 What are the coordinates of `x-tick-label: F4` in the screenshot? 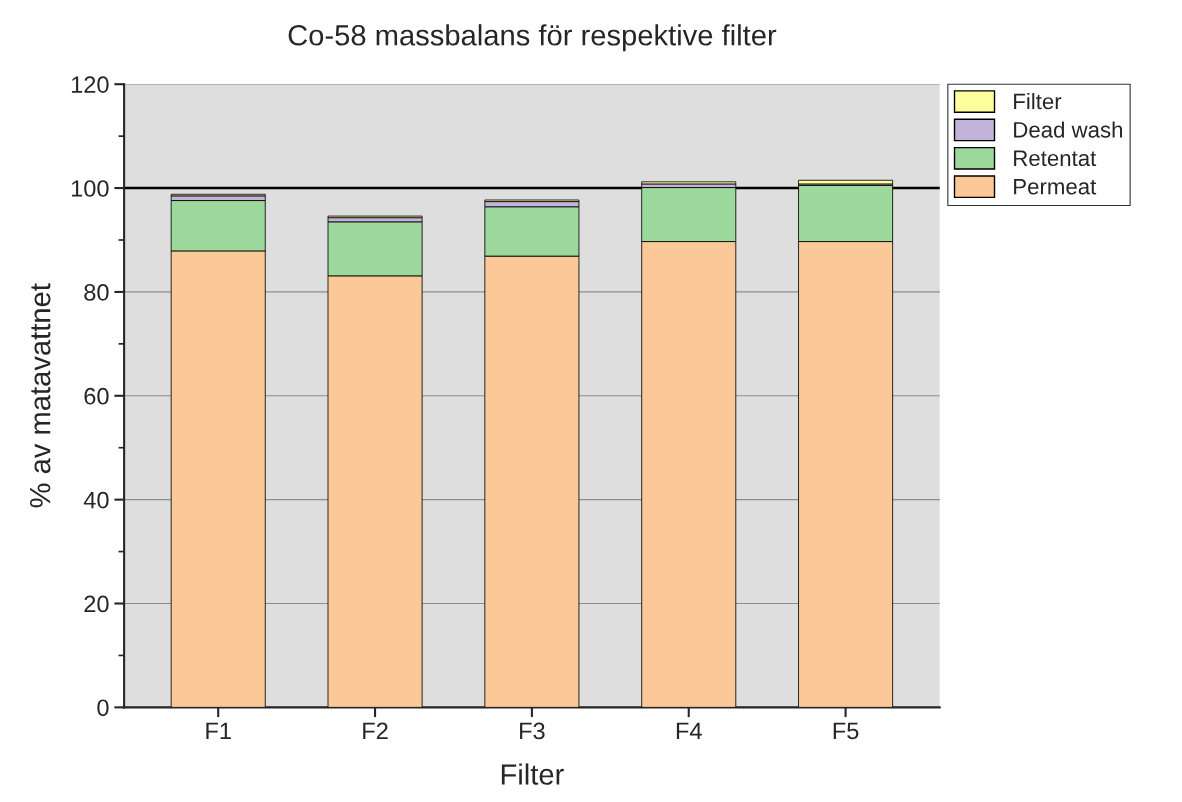 It's located at (689, 731).